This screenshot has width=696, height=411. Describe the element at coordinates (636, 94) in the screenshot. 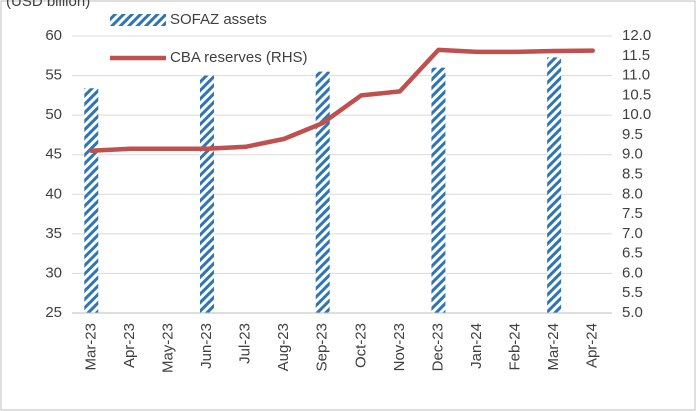

I see `y2-tick-label: 10.5` at that location.